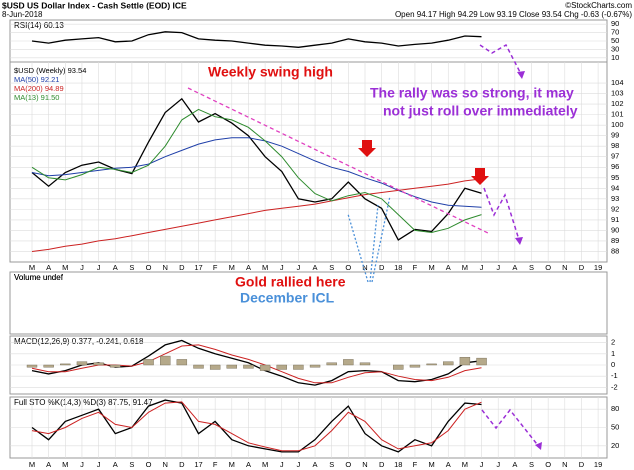 The image size is (634, 470). What do you see at coordinates (415, 464) in the screenshot?
I see `x-tick-label: F` at bounding box center [415, 464].